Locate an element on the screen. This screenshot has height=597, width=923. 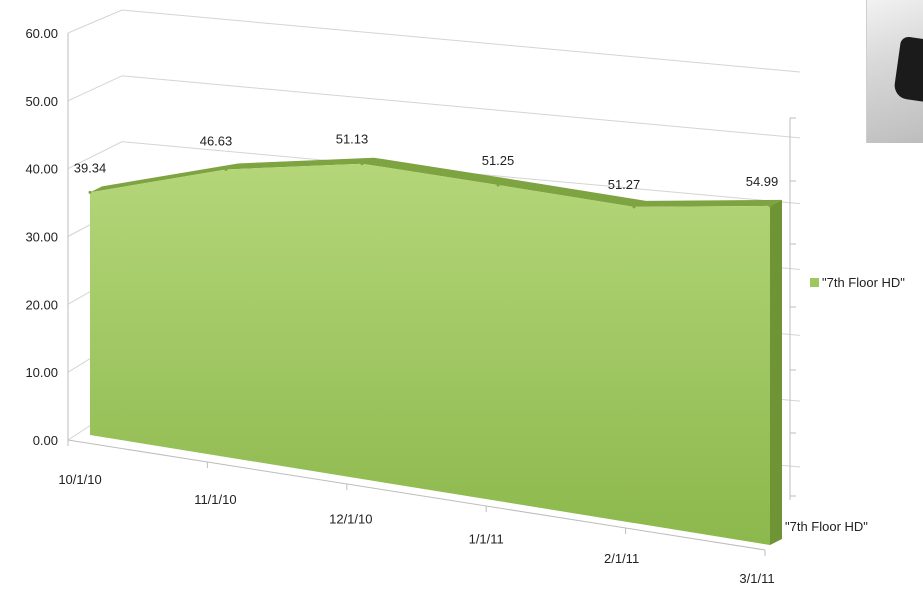
y-tick-label: 20.00 is located at coordinates (41, 304).